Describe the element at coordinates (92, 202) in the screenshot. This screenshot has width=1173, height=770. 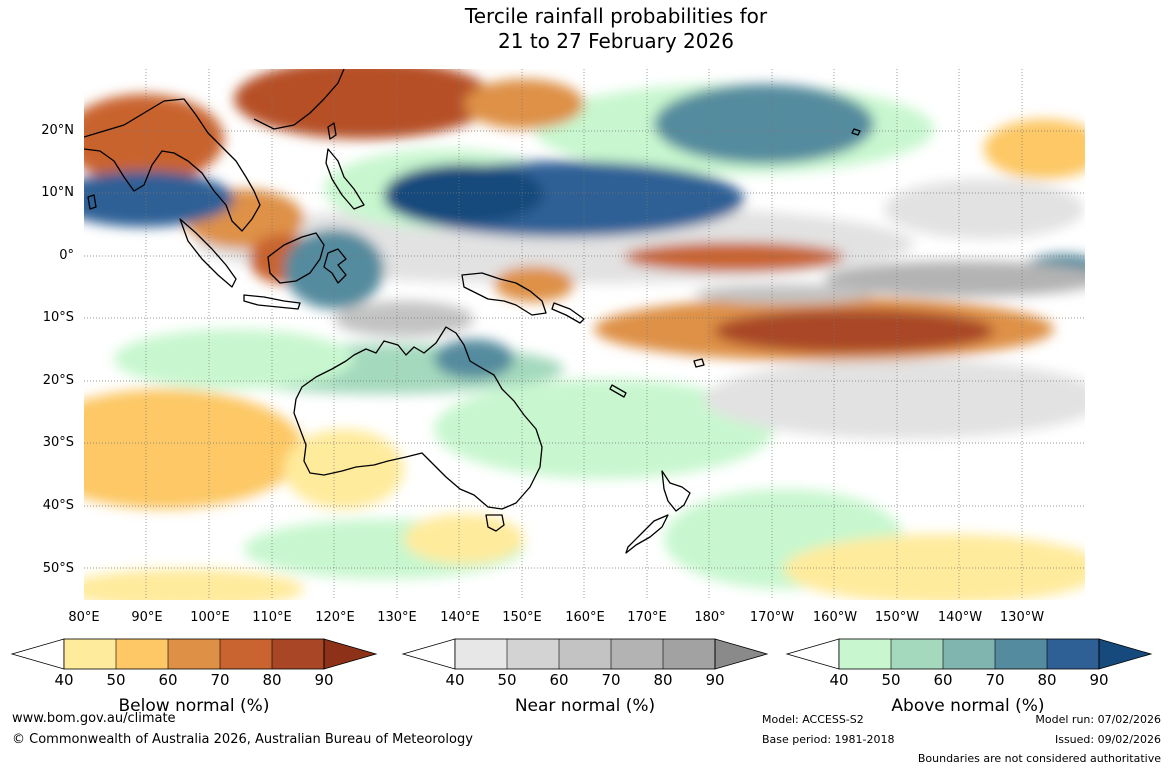
I see `sri-lanka-coast` at that location.